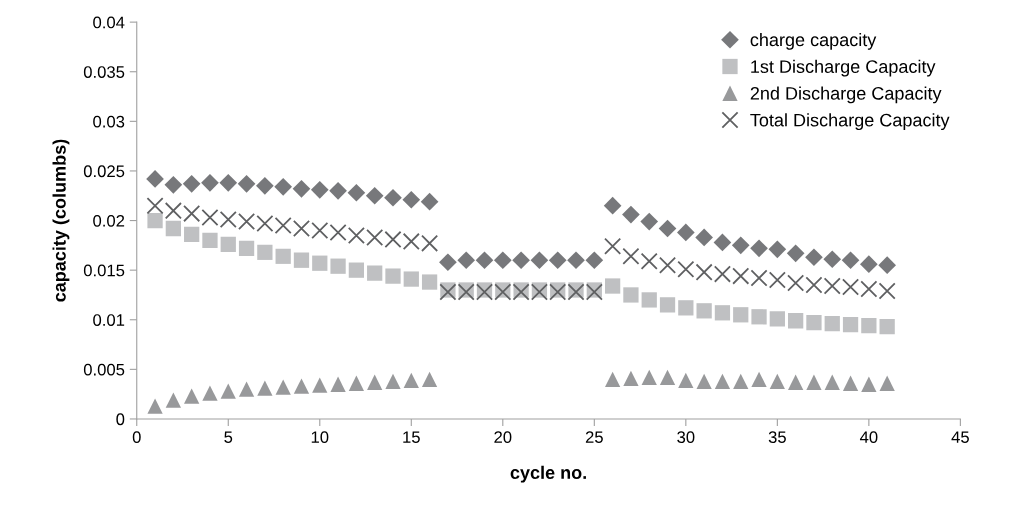 This screenshot has width=1036, height=527. What do you see at coordinates (594, 437) in the screenshot?
I see `x-tick-label: 25` at bounding box center [594, 437].